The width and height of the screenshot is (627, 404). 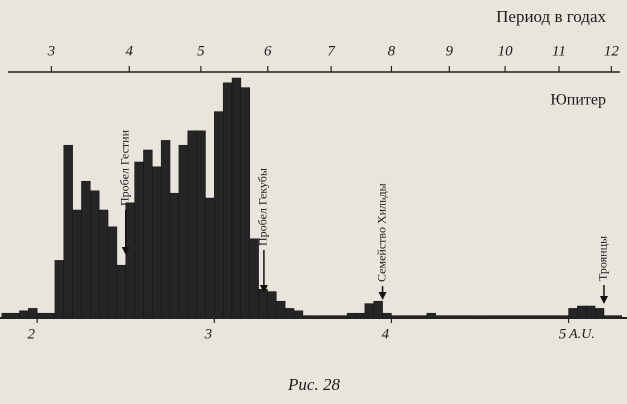 What do you see at coordinates (450, 51) in the screenshot?
I see `top-tick-label: 9` at bounding box center [450, 51].